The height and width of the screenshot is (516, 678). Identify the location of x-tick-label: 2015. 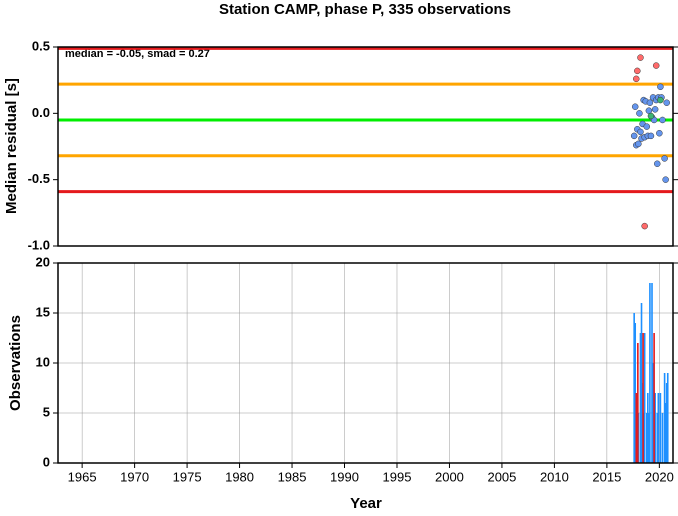
(606, 476).